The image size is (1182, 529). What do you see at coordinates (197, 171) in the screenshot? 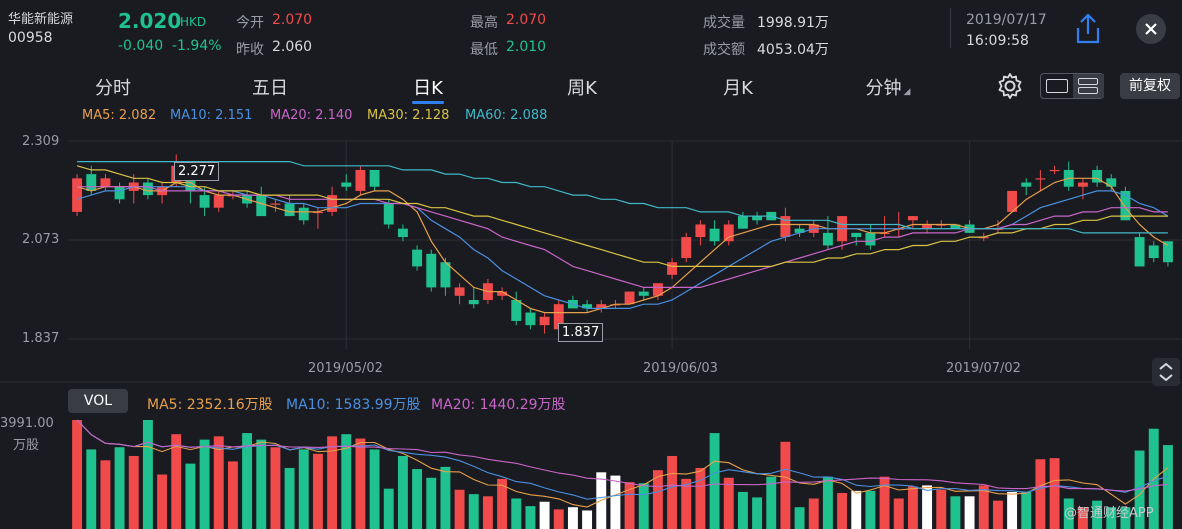
I see `max-price-annotation: 2.277` at bounding box center [197, 171].